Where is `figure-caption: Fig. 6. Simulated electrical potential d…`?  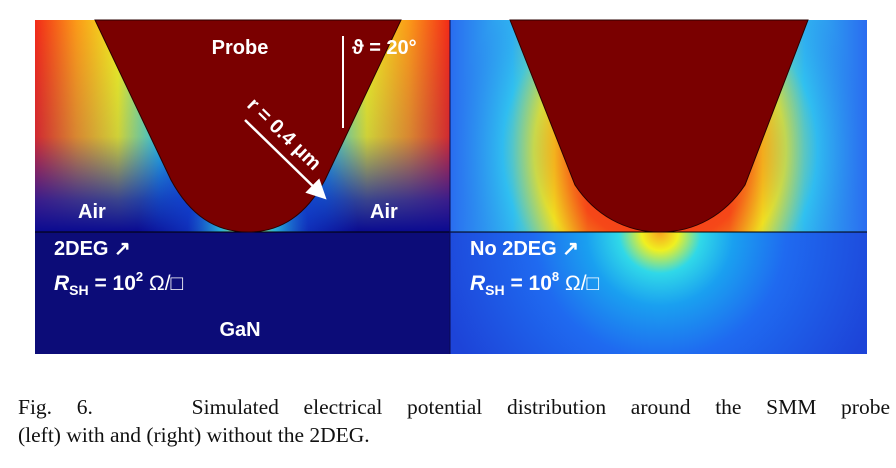 figure-caption: Fig. 6. Simulated electrical potential d… is located at coordinates (454, 421).